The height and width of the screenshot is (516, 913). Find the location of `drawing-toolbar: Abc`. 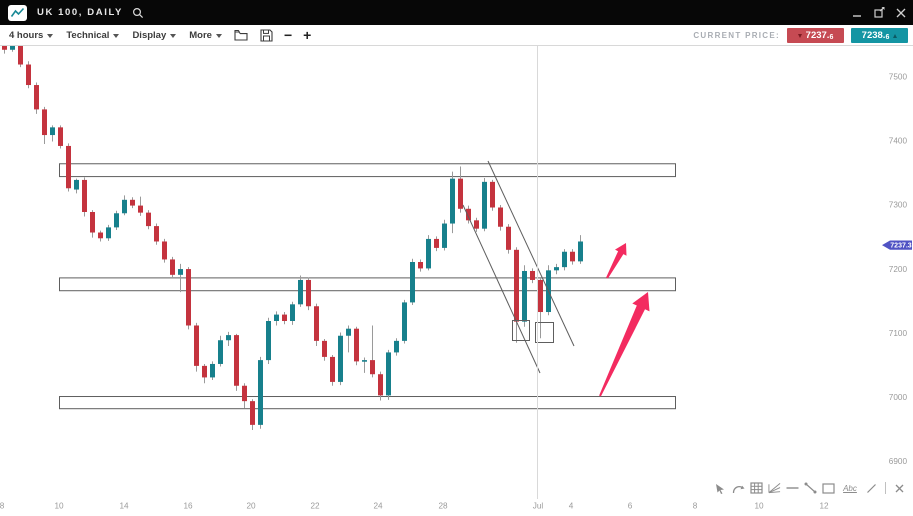

drawing-toolbar: Abc is located at coordinates (810, 488).